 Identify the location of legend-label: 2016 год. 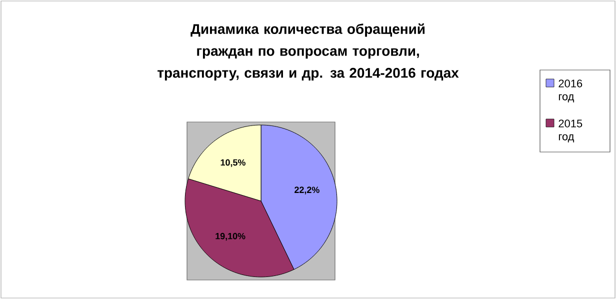
(570, 91).